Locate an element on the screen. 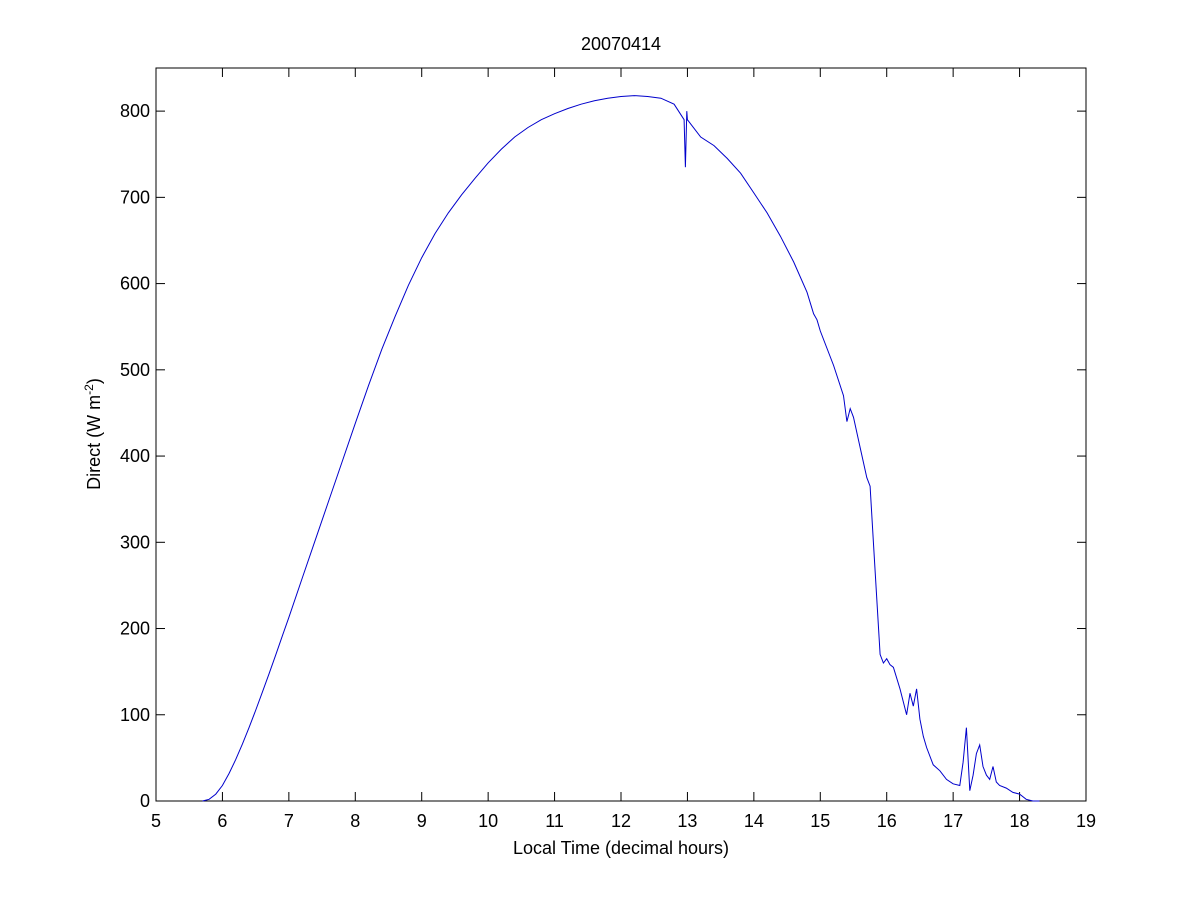 The width and height of the screenshot is (1200, 900). y-tick-label: 100 is located at coordinates (135, 715).